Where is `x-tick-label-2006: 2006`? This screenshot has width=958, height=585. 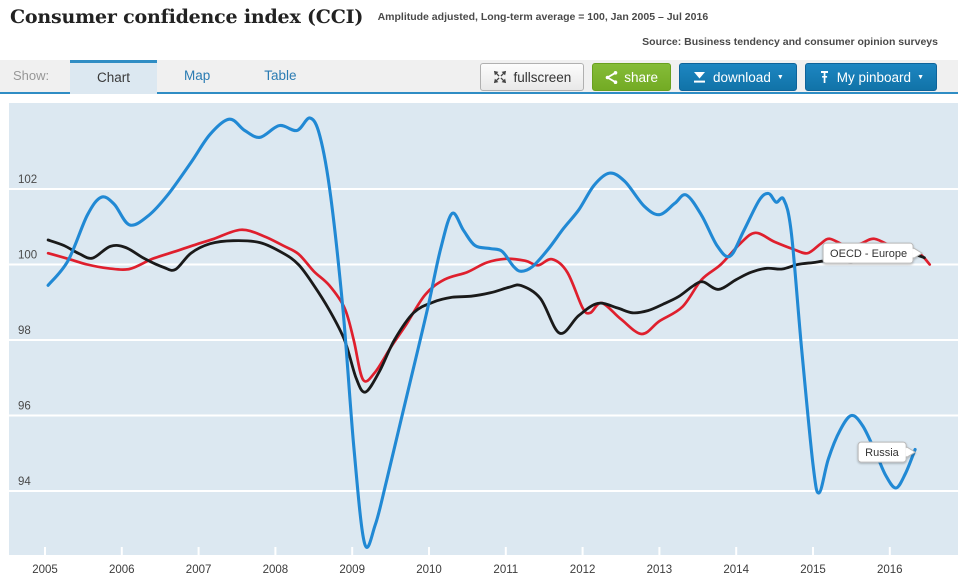 x-tick-label-2006: 2006 is located at coordinates (122, 570).